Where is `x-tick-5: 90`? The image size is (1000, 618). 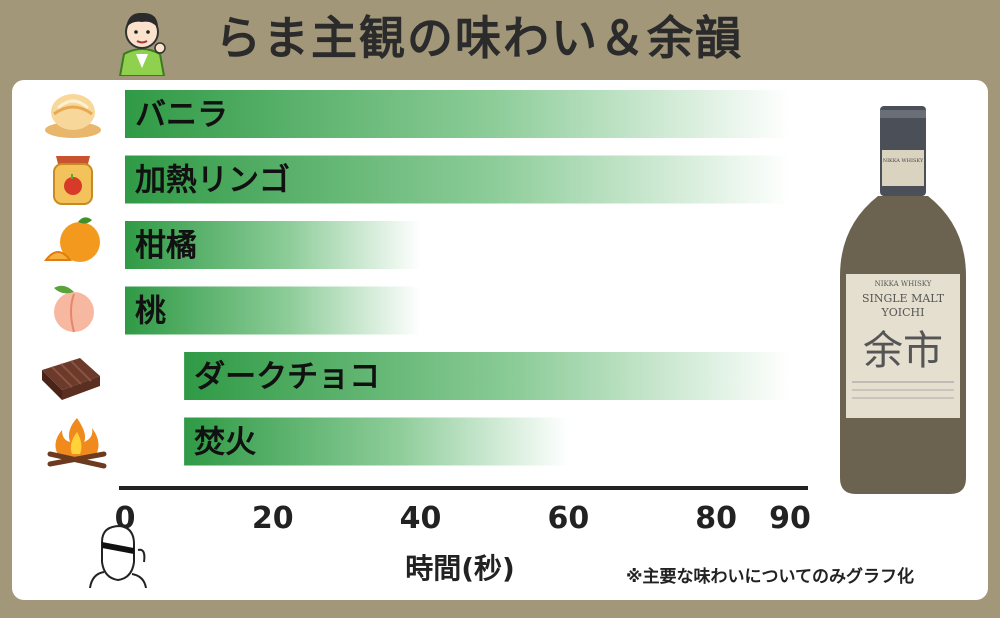
x-tick-5: 90 is located at coordinates (790, 518).